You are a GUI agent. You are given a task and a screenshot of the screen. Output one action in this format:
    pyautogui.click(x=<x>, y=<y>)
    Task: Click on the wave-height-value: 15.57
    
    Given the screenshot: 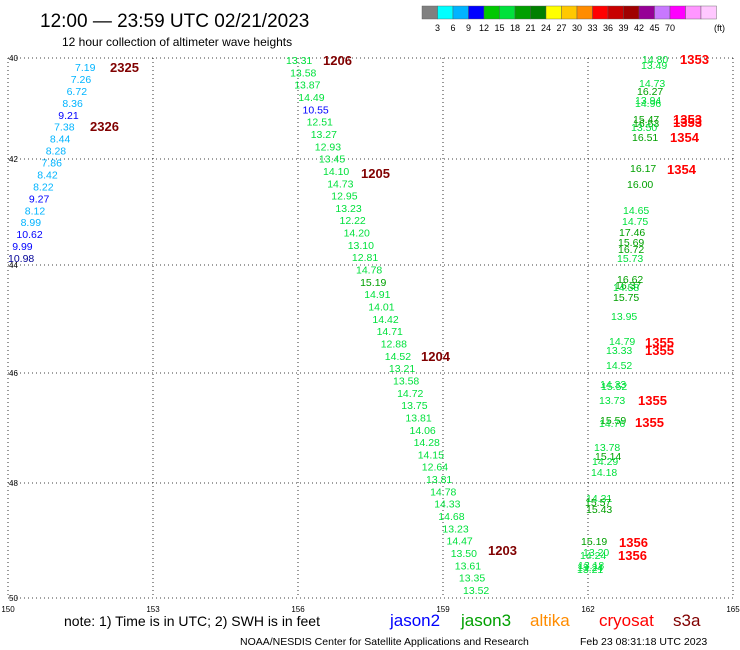 What is the action you would take?
    pyautogui.click(x=598, y=503)
    